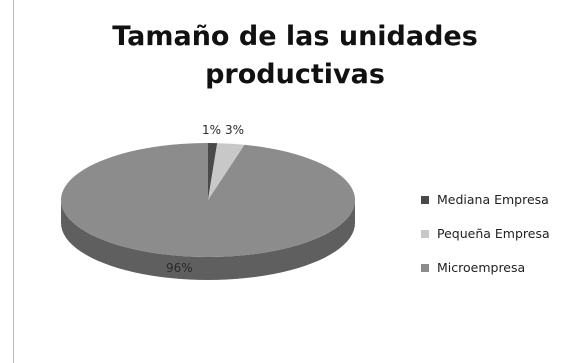  I want to click on legend-label: Mediana Empresa, so click(493, 199).